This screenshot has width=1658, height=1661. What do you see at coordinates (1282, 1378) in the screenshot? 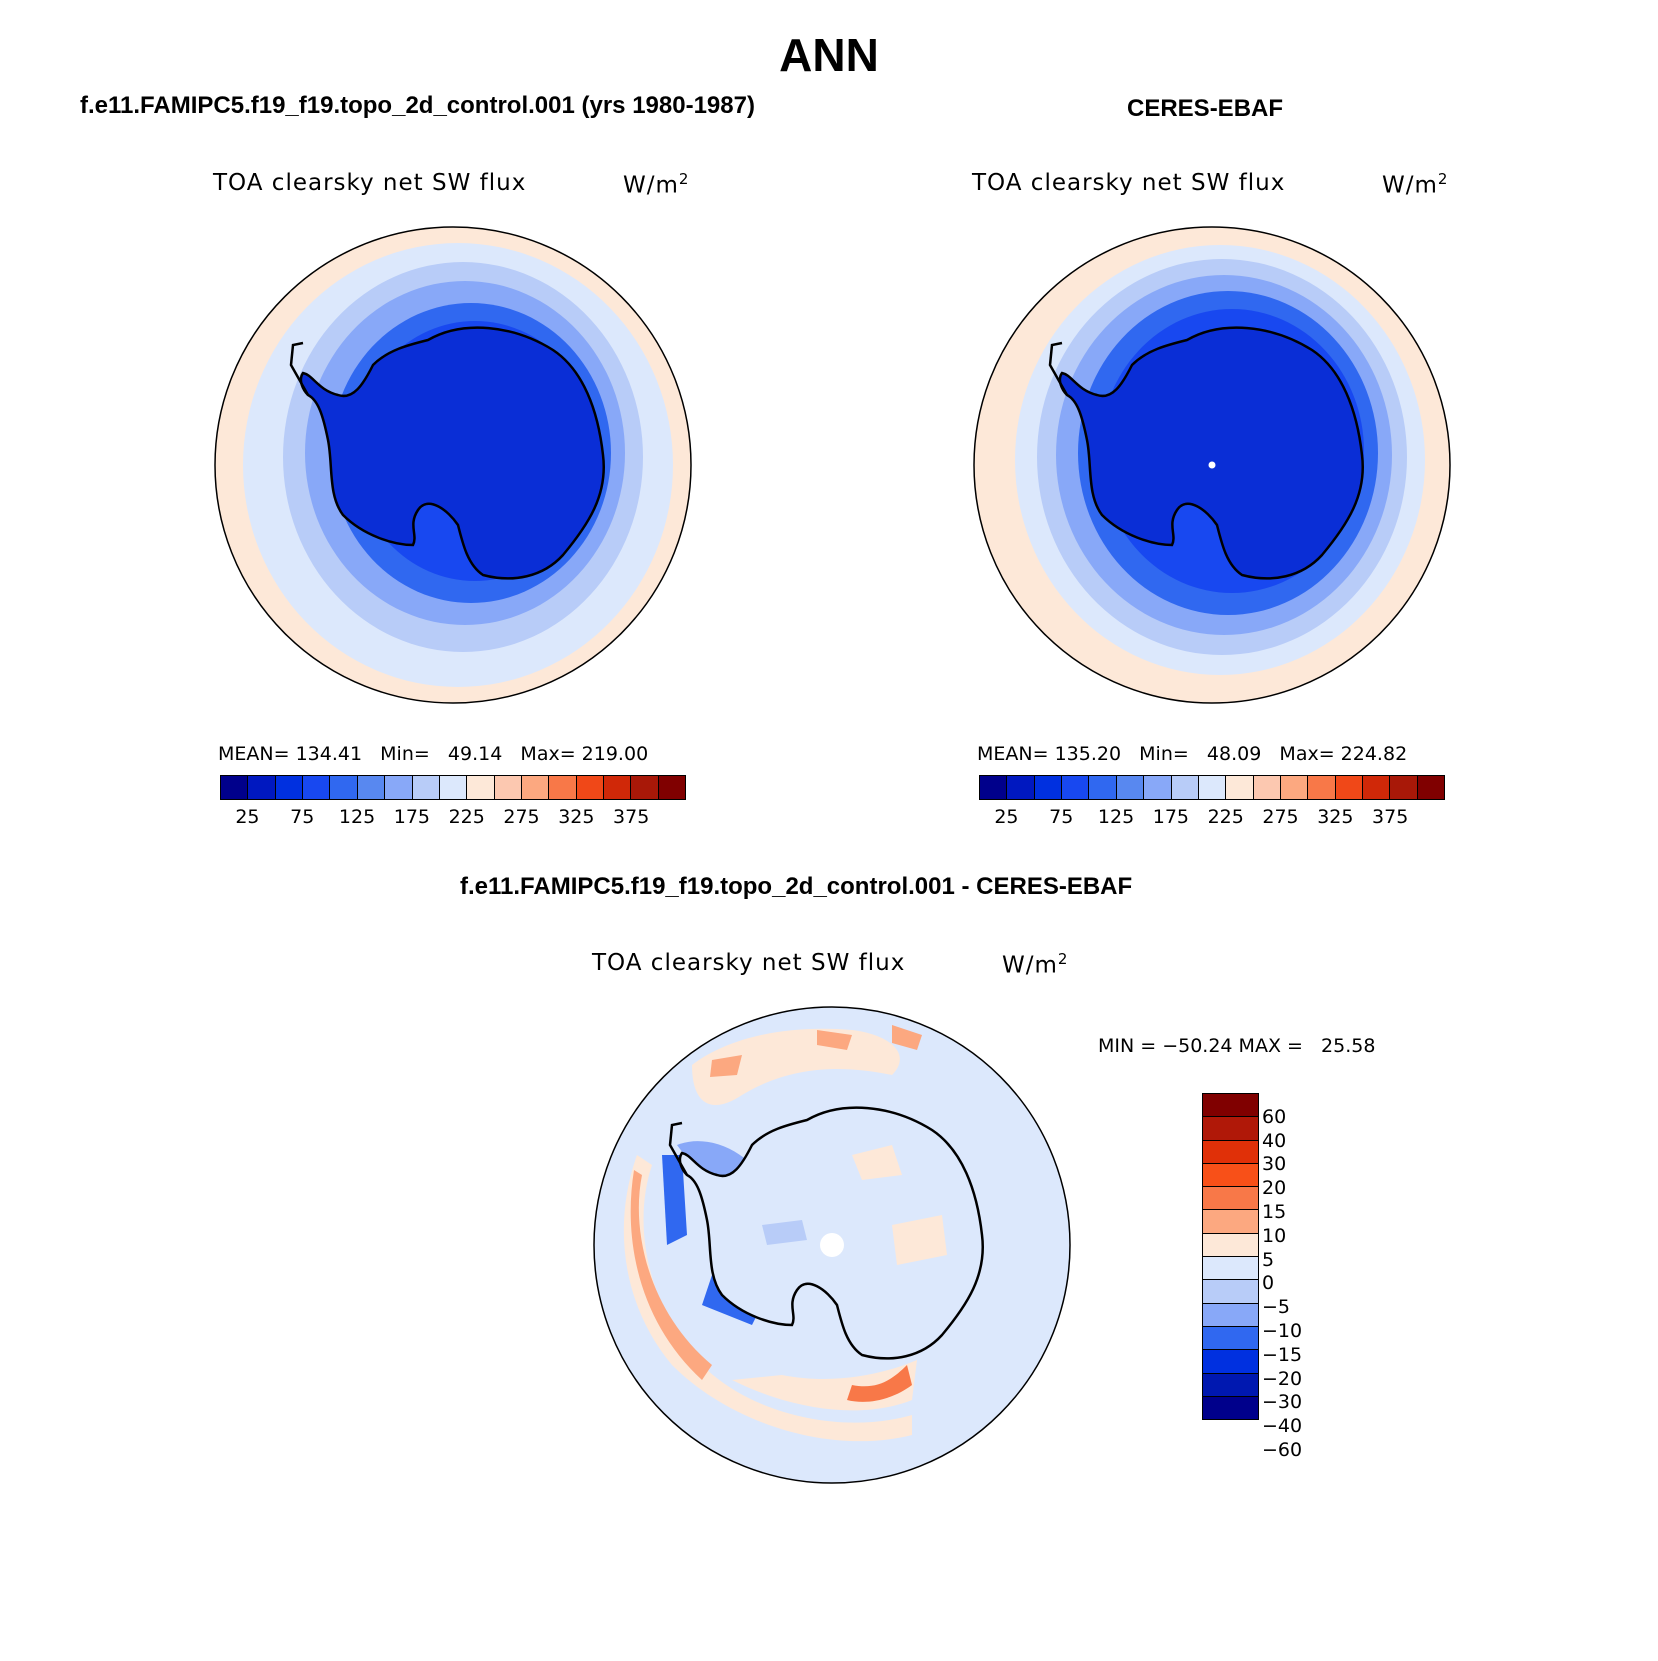
I see `colorbar-tick-label: −20` at bounding box center [1282, 1378].